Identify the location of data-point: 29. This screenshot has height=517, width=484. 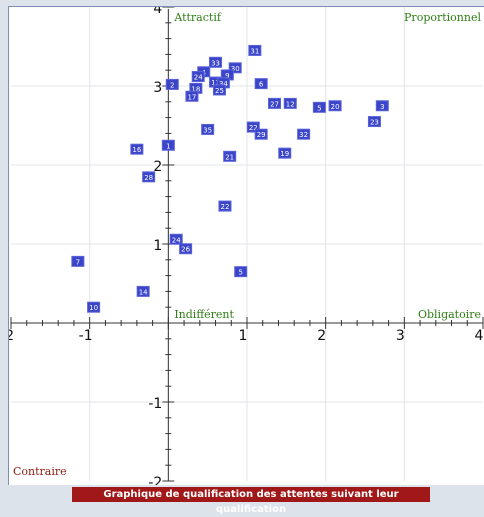
(261, 134).